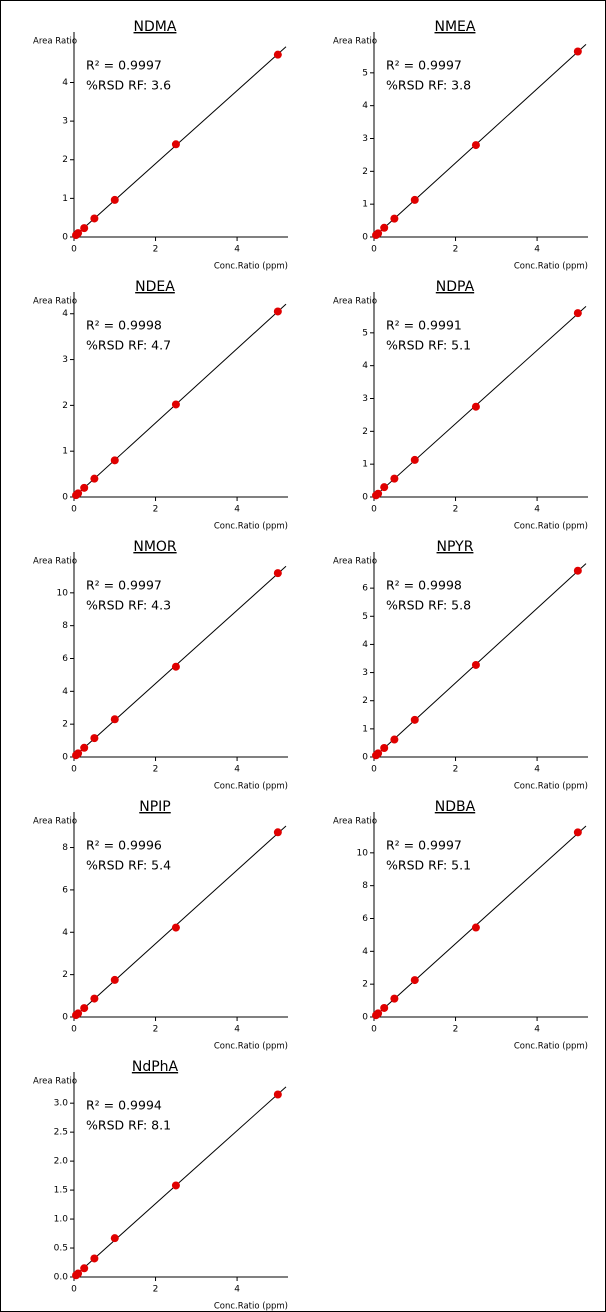  I want to click on chart-title: NMEA, so click(455, 27).